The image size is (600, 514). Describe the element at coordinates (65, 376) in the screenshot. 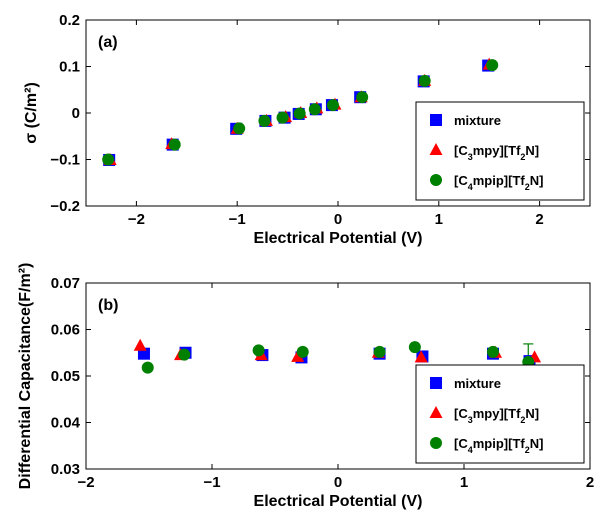

I see `y-tick-label: 0.05` at that location.